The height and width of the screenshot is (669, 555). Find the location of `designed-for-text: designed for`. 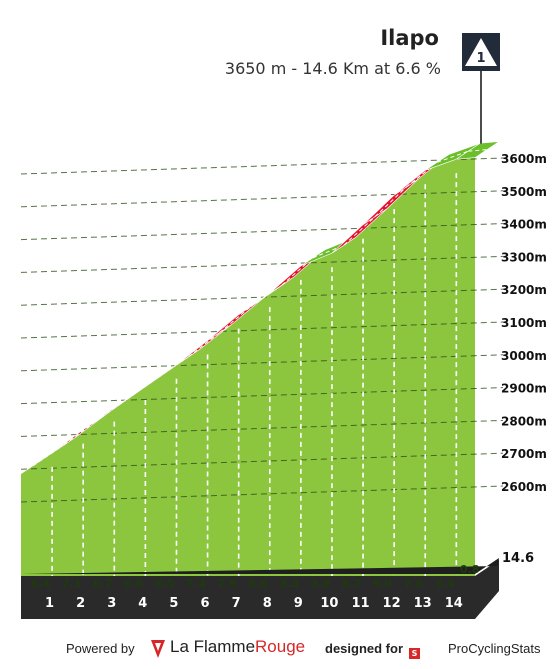

designed-for-text: designed for is located at coordinates (364, 648).